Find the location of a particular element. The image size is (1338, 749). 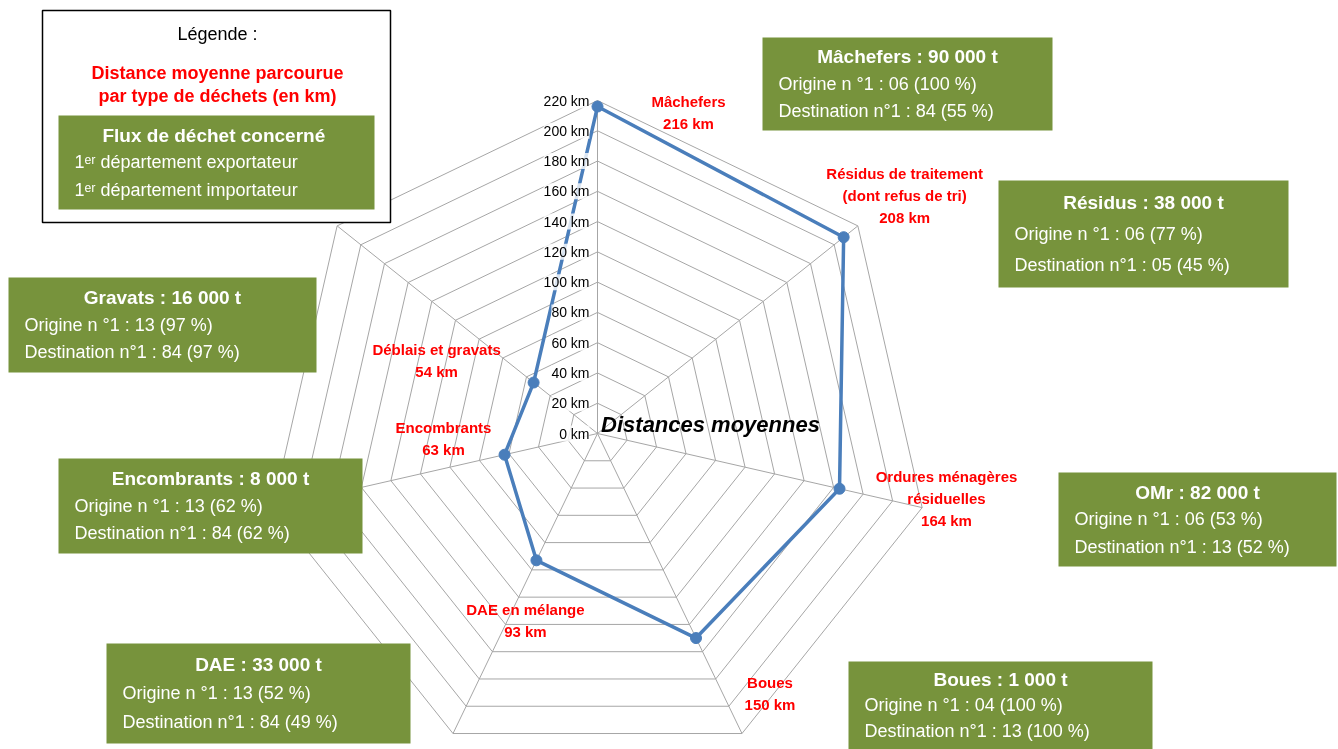

legend-title: Distance moyenne parcourue par type de déchets (en km) is located at coordinates (217, 84).